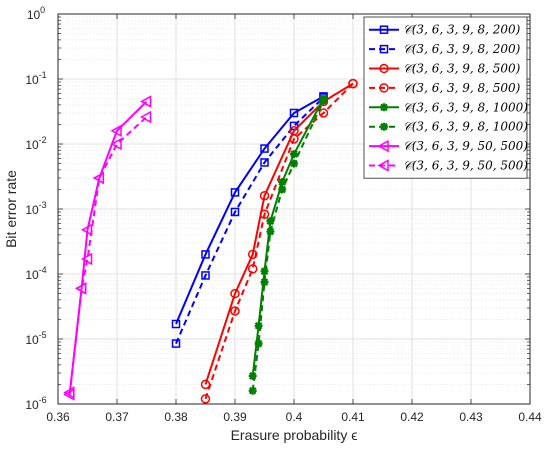  Describe the element at coordinates (35, 143) in the screenshot. I see `y-tick-label: 10⁻²` at that location.